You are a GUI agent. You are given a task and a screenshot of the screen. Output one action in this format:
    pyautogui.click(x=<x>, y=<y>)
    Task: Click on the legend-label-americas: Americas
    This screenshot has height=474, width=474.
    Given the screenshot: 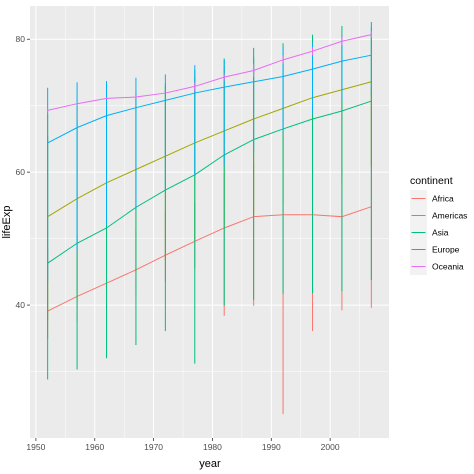 What is the action you would take?
    pyautogui.click(x=449, y=216)
    